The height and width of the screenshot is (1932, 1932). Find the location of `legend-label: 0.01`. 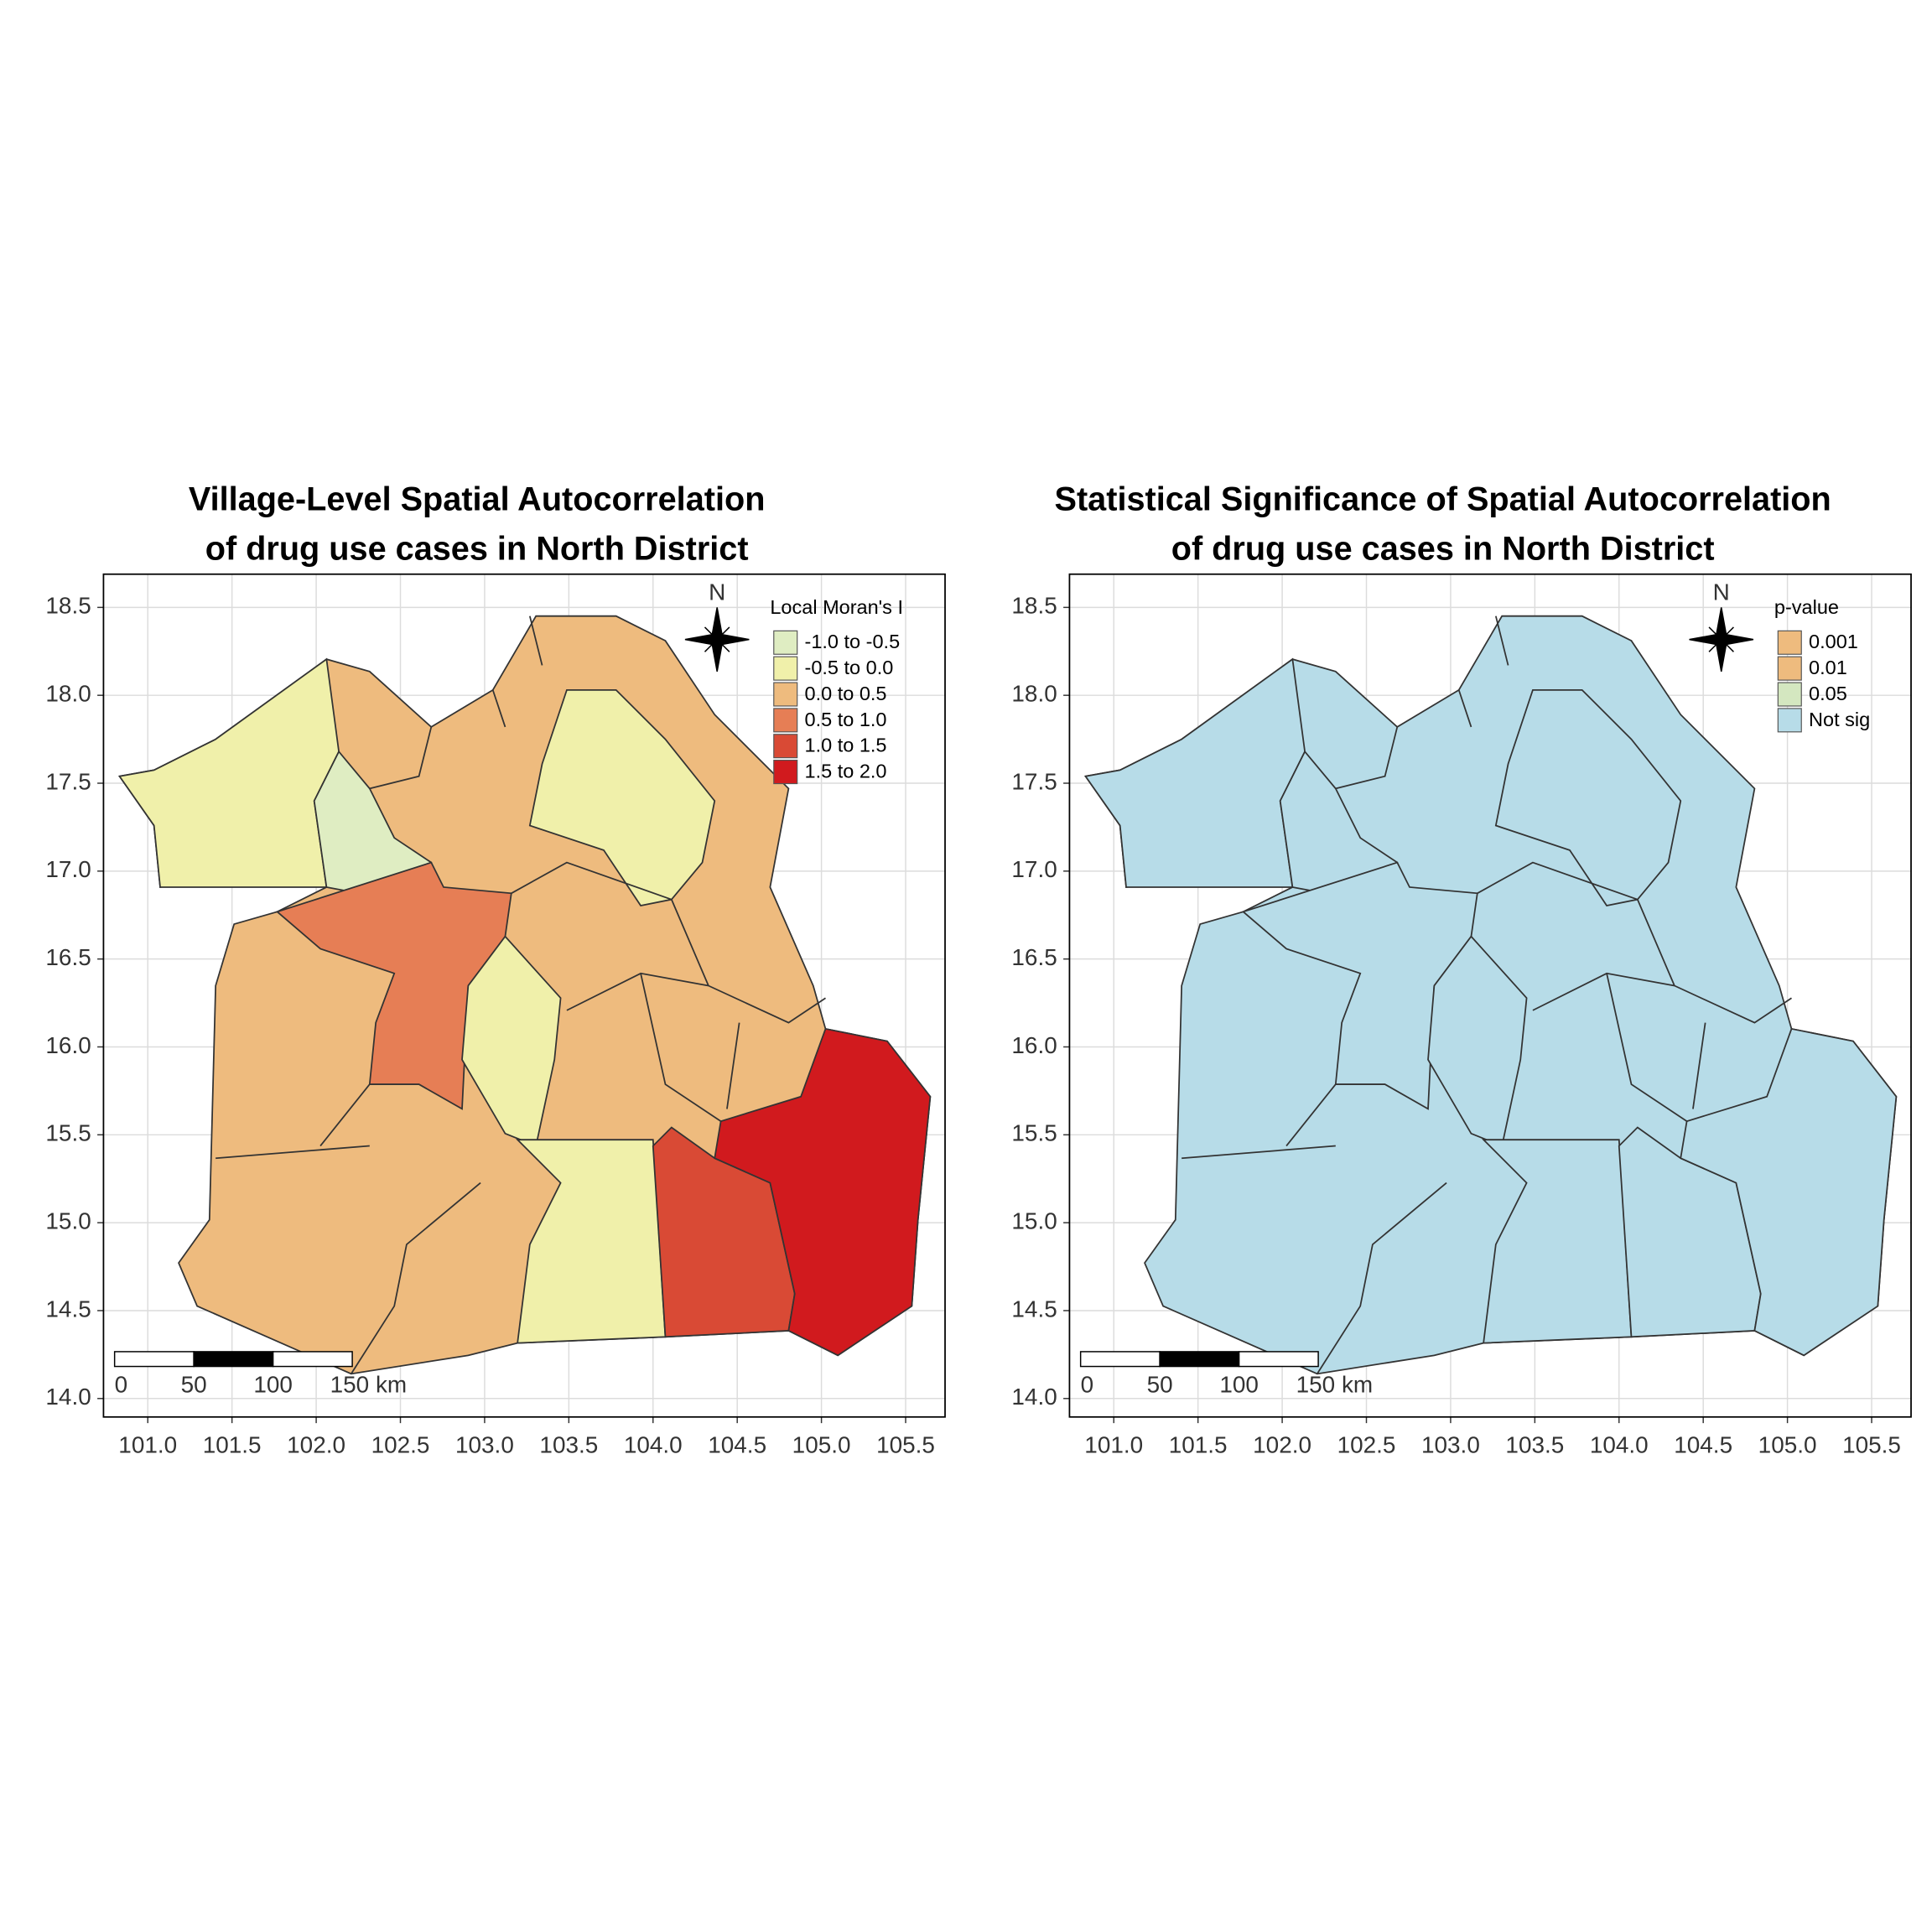

legend-label: 0.01 is located at coordinates (1828, 667).